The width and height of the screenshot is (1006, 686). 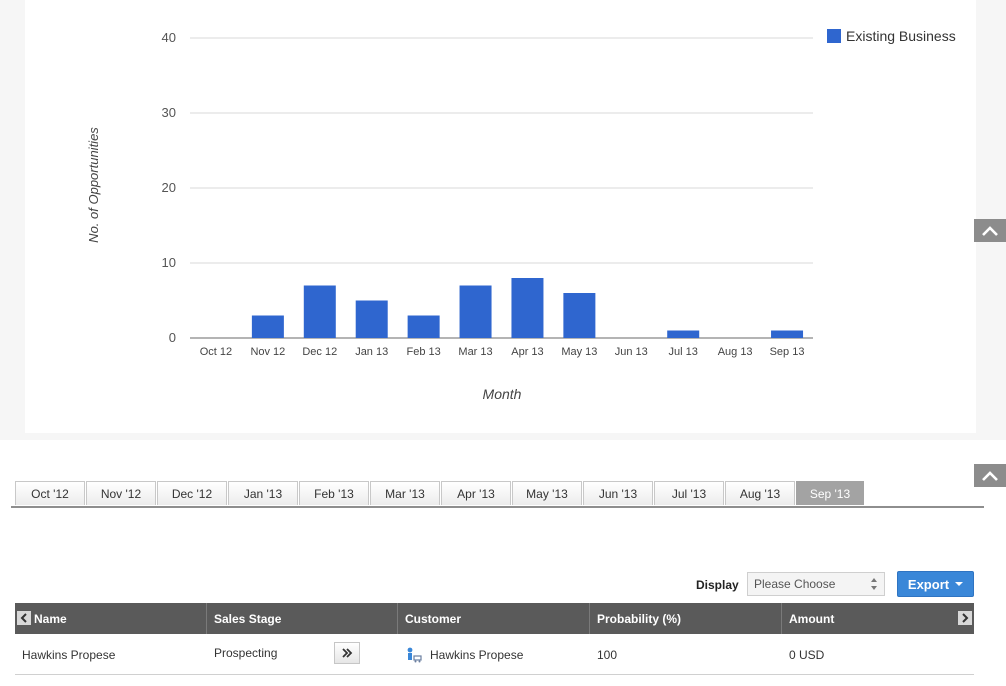 I want to click on x-tick-label: Jun 13, so click(x=631, y=352).